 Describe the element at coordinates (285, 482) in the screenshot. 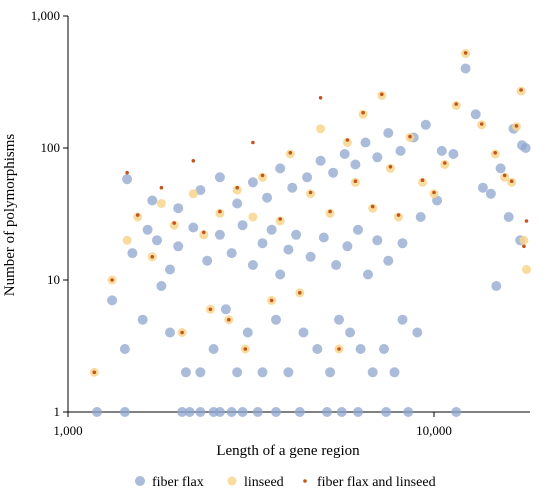

I see `legend: fiber flax linseed fiber flax and linseed` at that location.